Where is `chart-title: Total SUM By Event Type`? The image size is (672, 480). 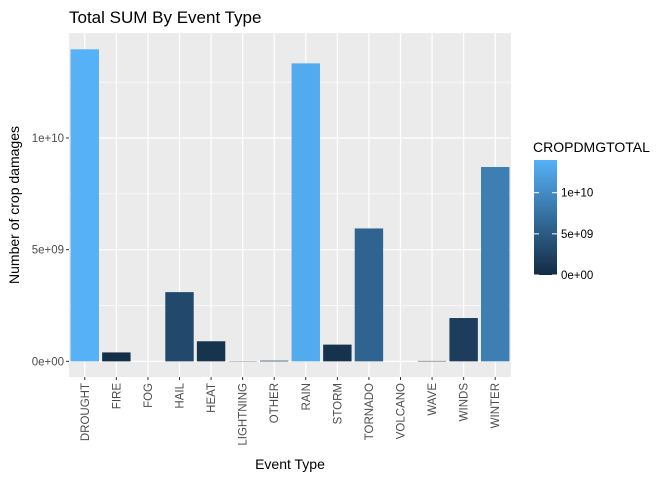 chart-title: Total SUM By Event Type is located at coordinates (165, 17).